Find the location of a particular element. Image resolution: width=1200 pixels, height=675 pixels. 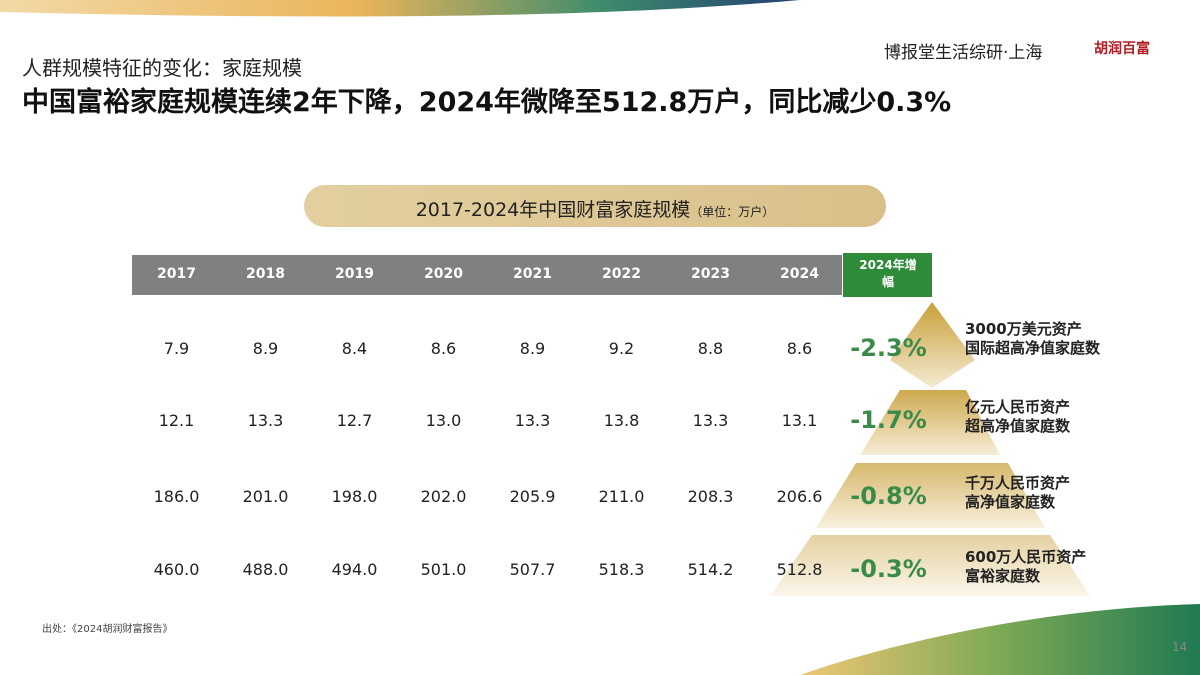

table-cell: 201.0 is located at coordinates (265, 496).